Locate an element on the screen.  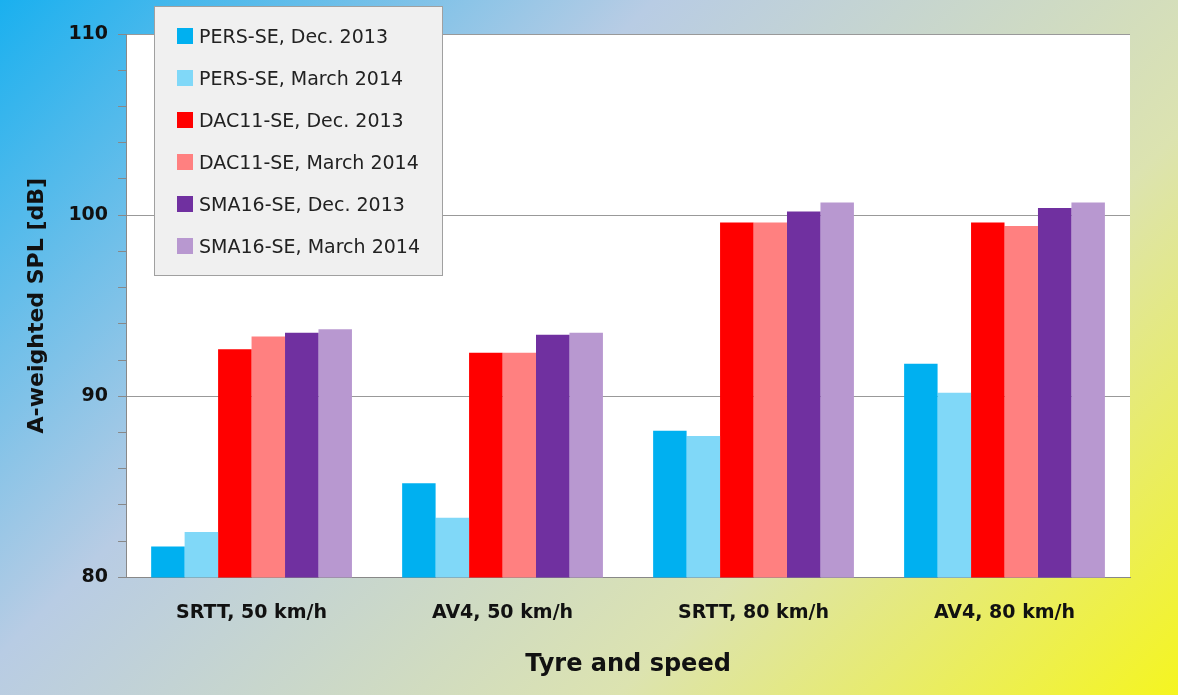
legend-label: SMA16-SE, Dec. 2013 is located at coordinates (302, 204).